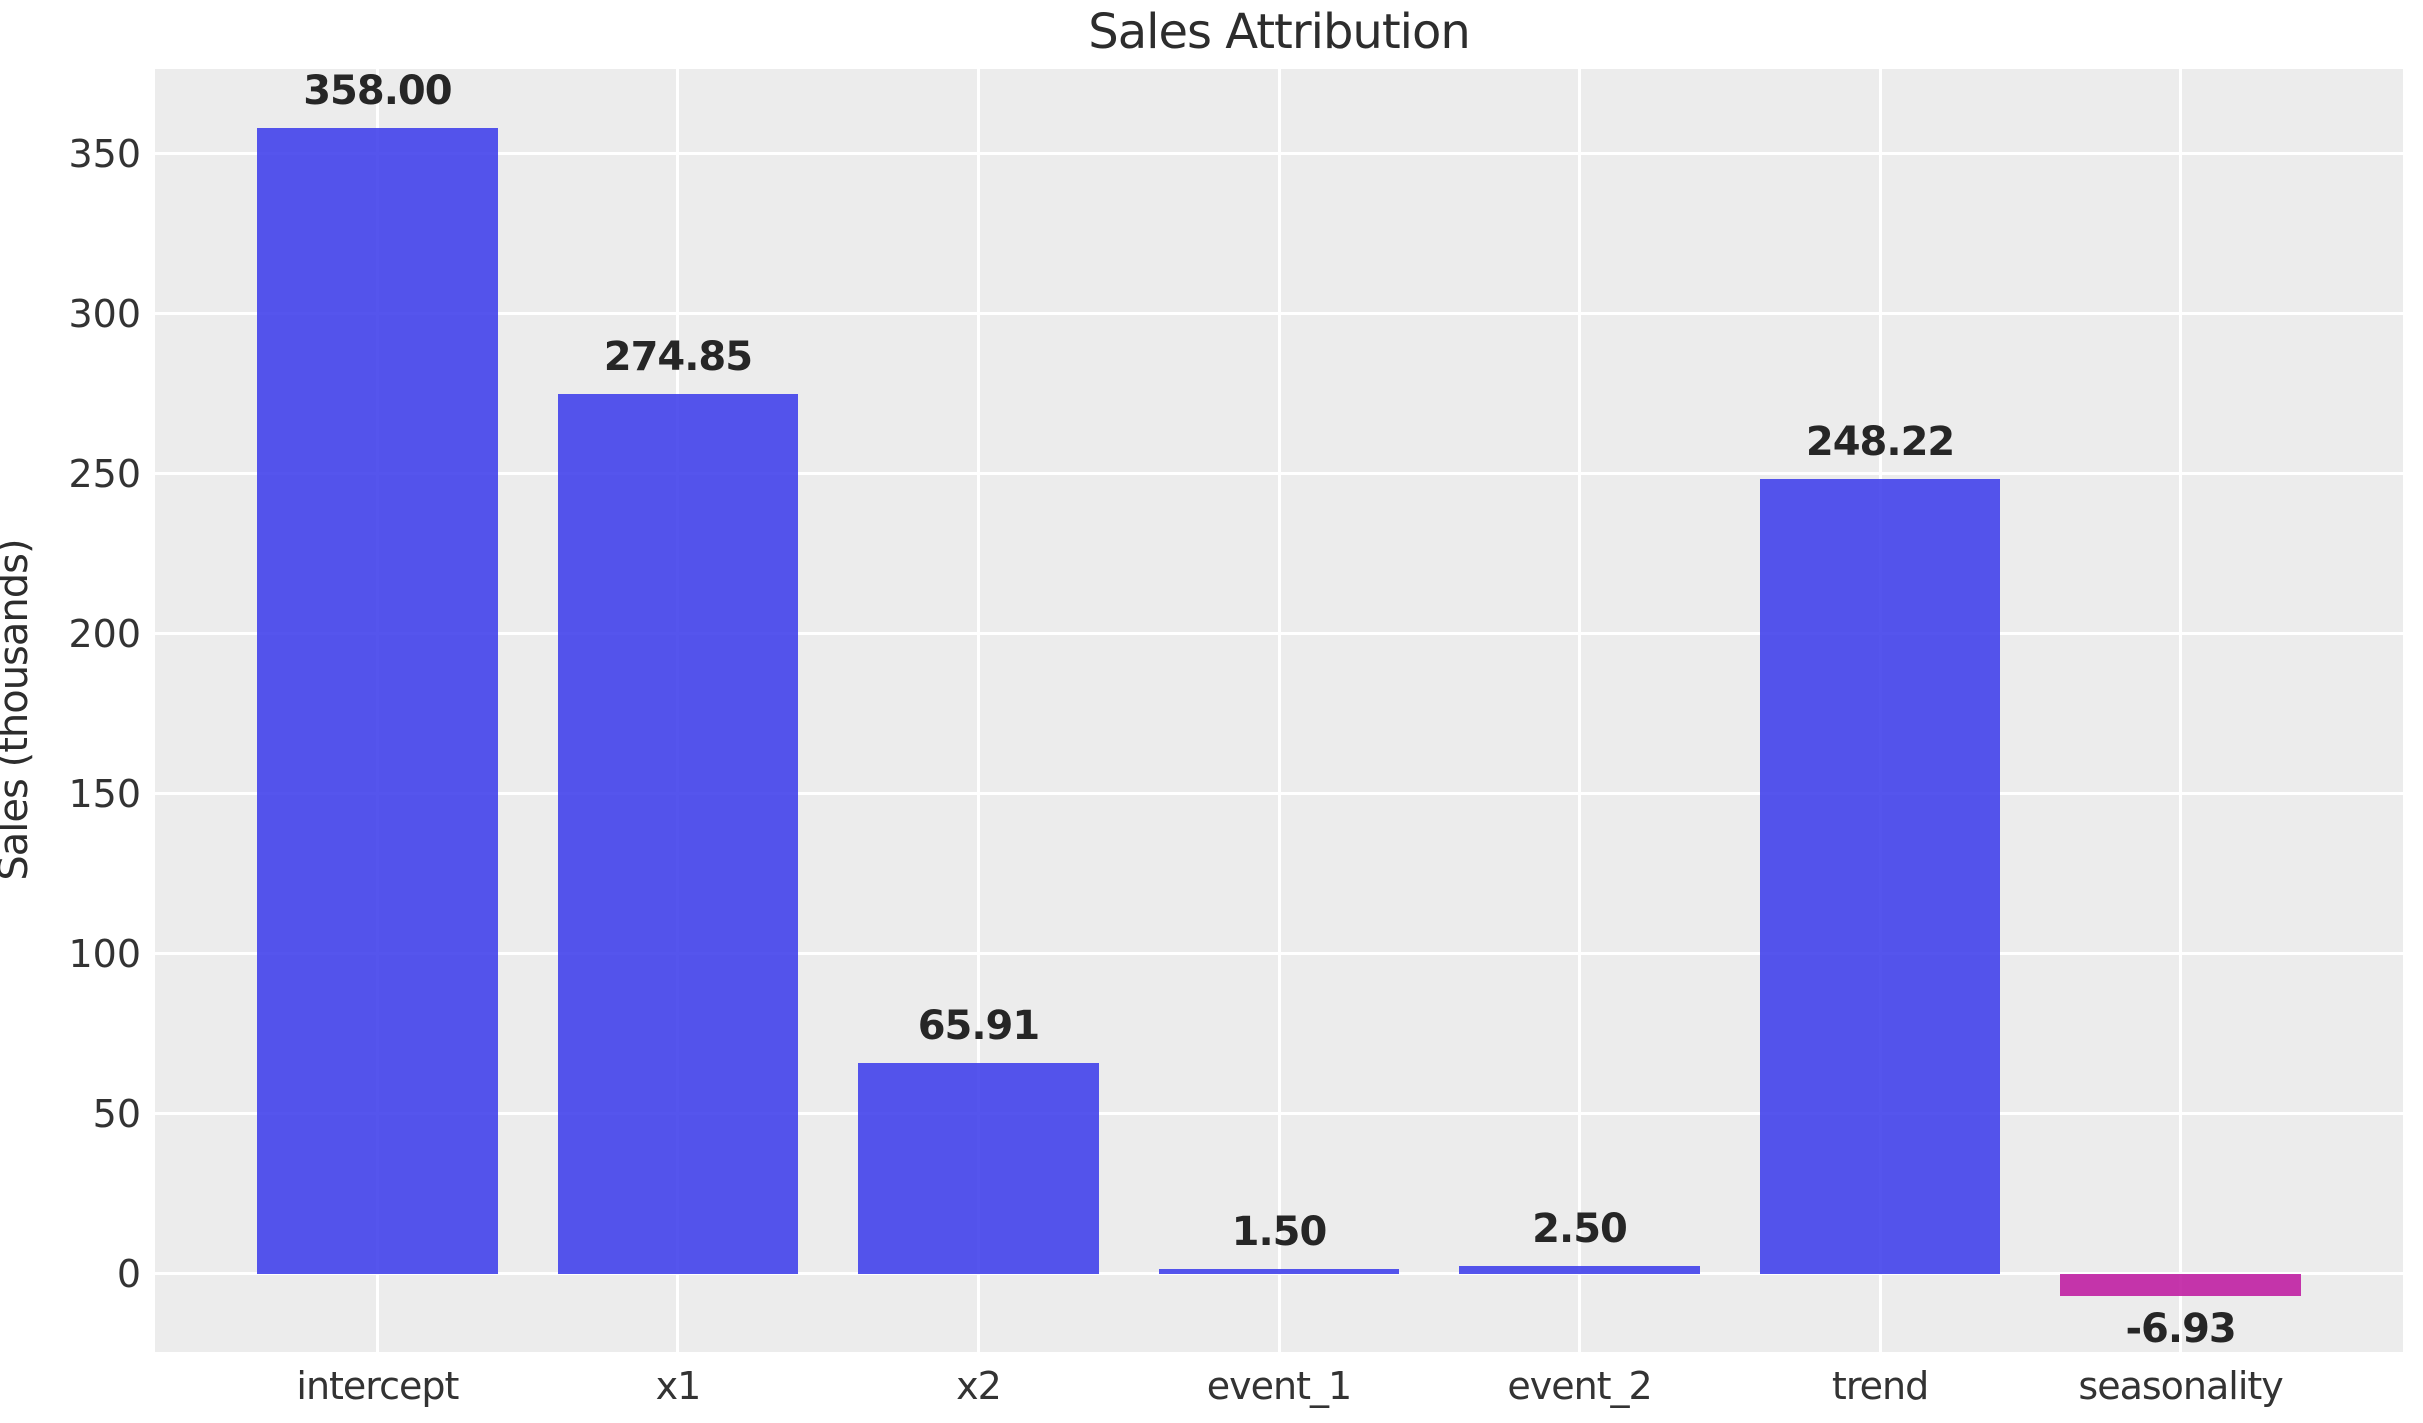 Image resolution: width=2423 pixels, height=1423 pixels. I want to click on y-tick-label: 50, so click(116, 1113).